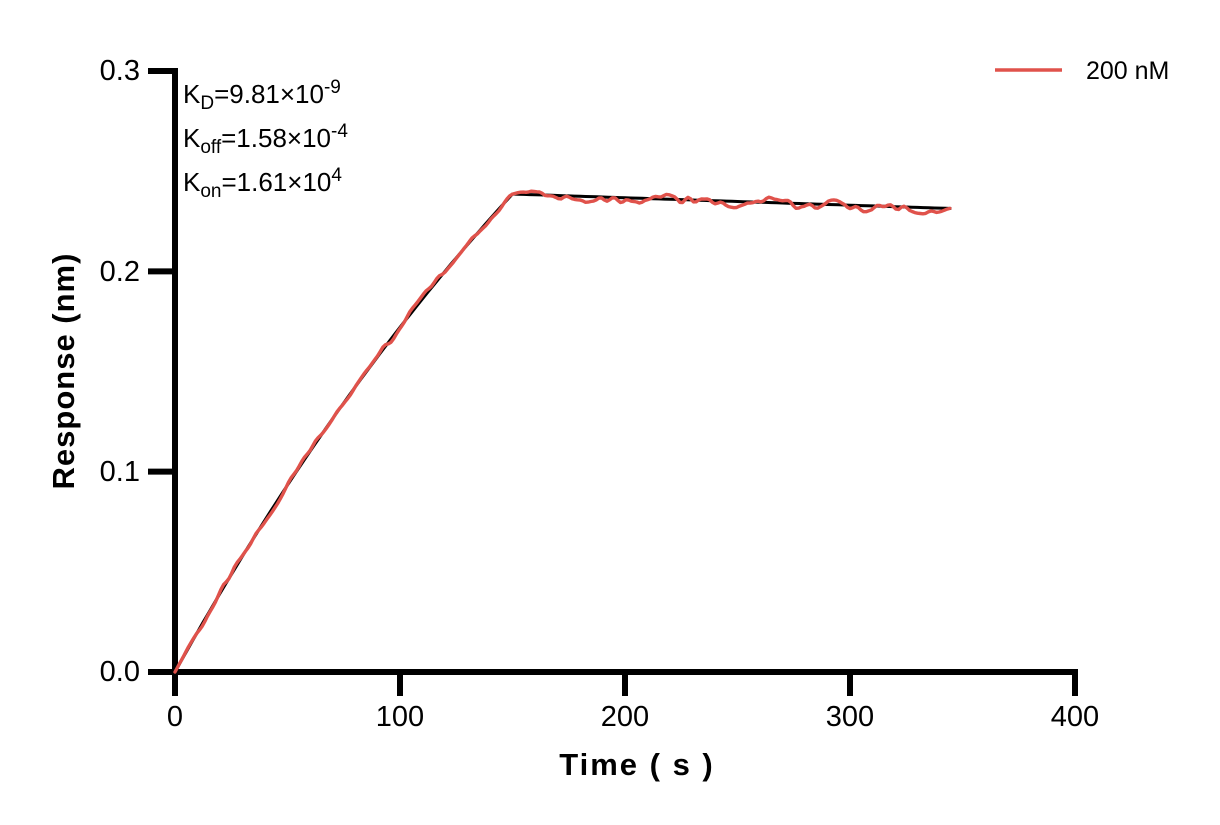  I want to click on y-tick-label: 0.1, so click(119, 472).